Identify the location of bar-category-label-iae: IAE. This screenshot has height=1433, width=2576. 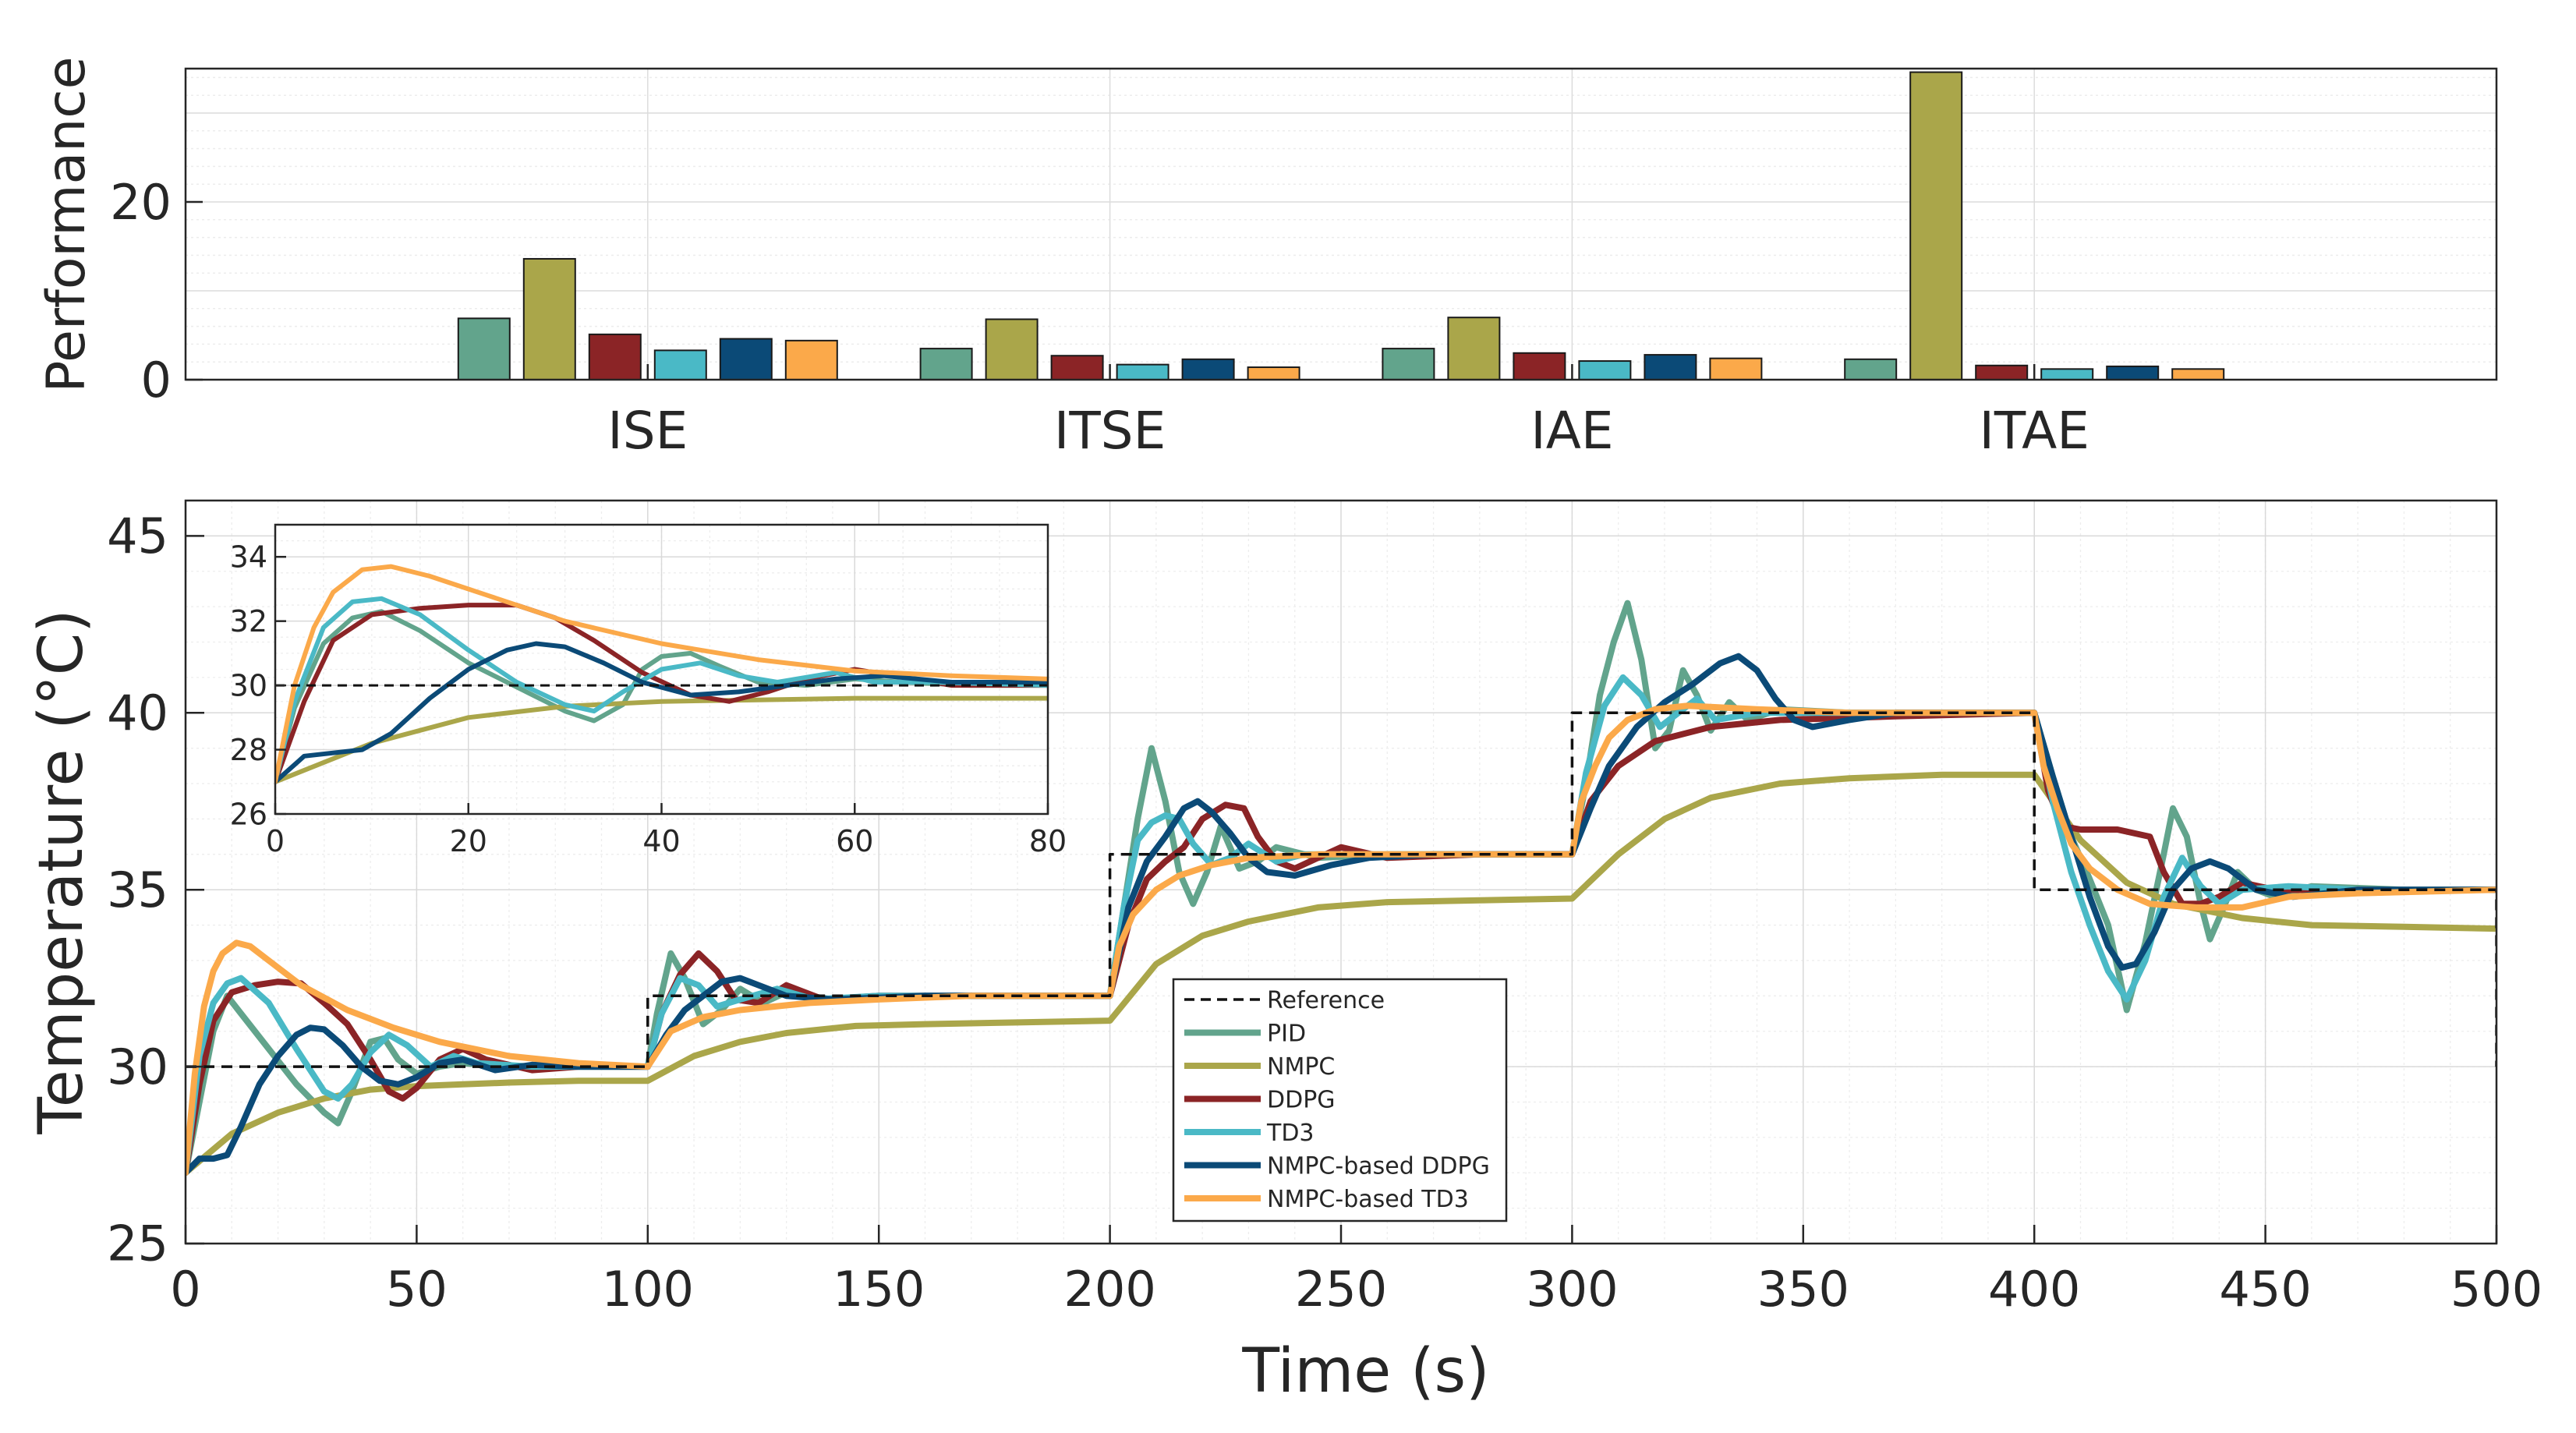
(1571, 431).